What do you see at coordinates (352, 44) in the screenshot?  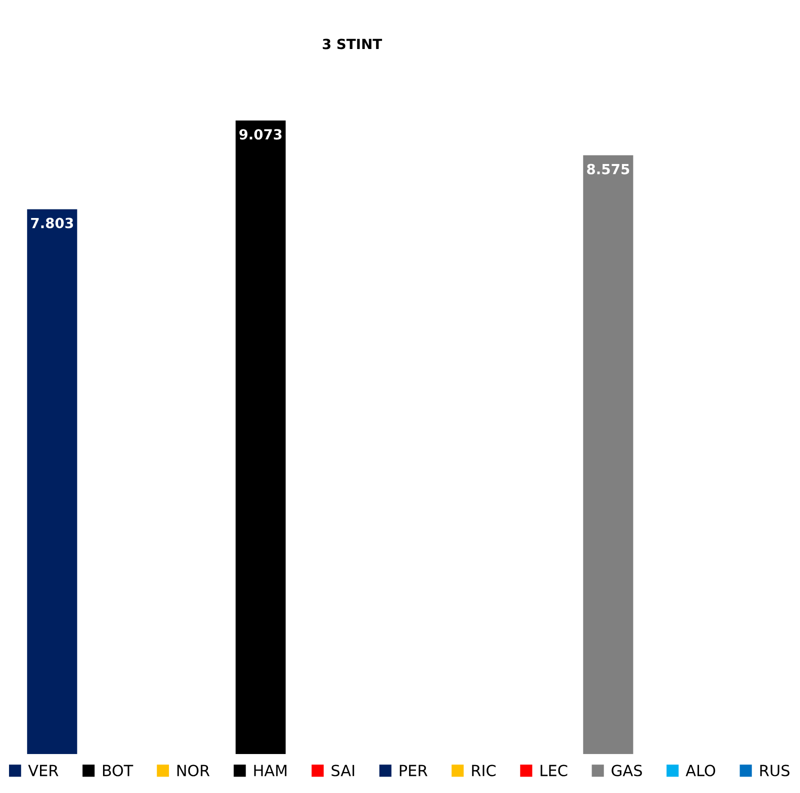 I see `chart-title: 3 STINT` at bounding box center [352, 44].